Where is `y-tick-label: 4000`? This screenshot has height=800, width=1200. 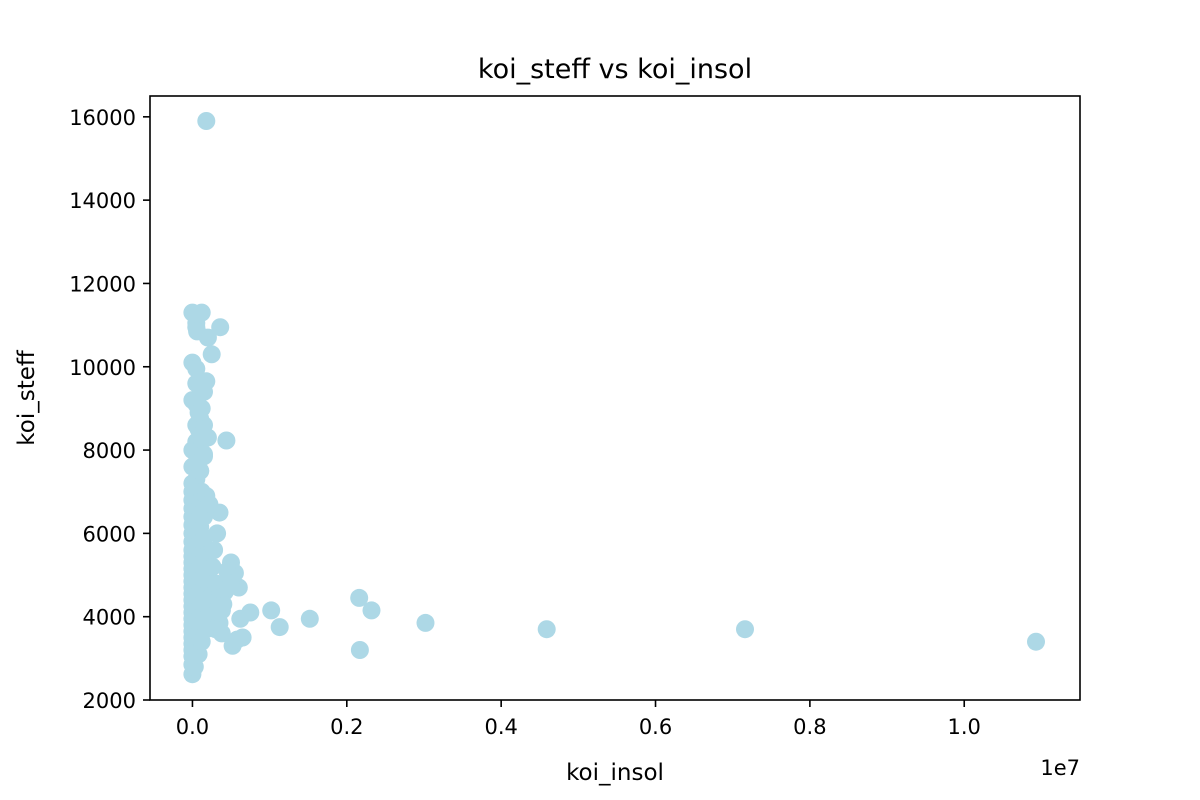
y-tick-label: 4000 is located at coordinates (109, 618).